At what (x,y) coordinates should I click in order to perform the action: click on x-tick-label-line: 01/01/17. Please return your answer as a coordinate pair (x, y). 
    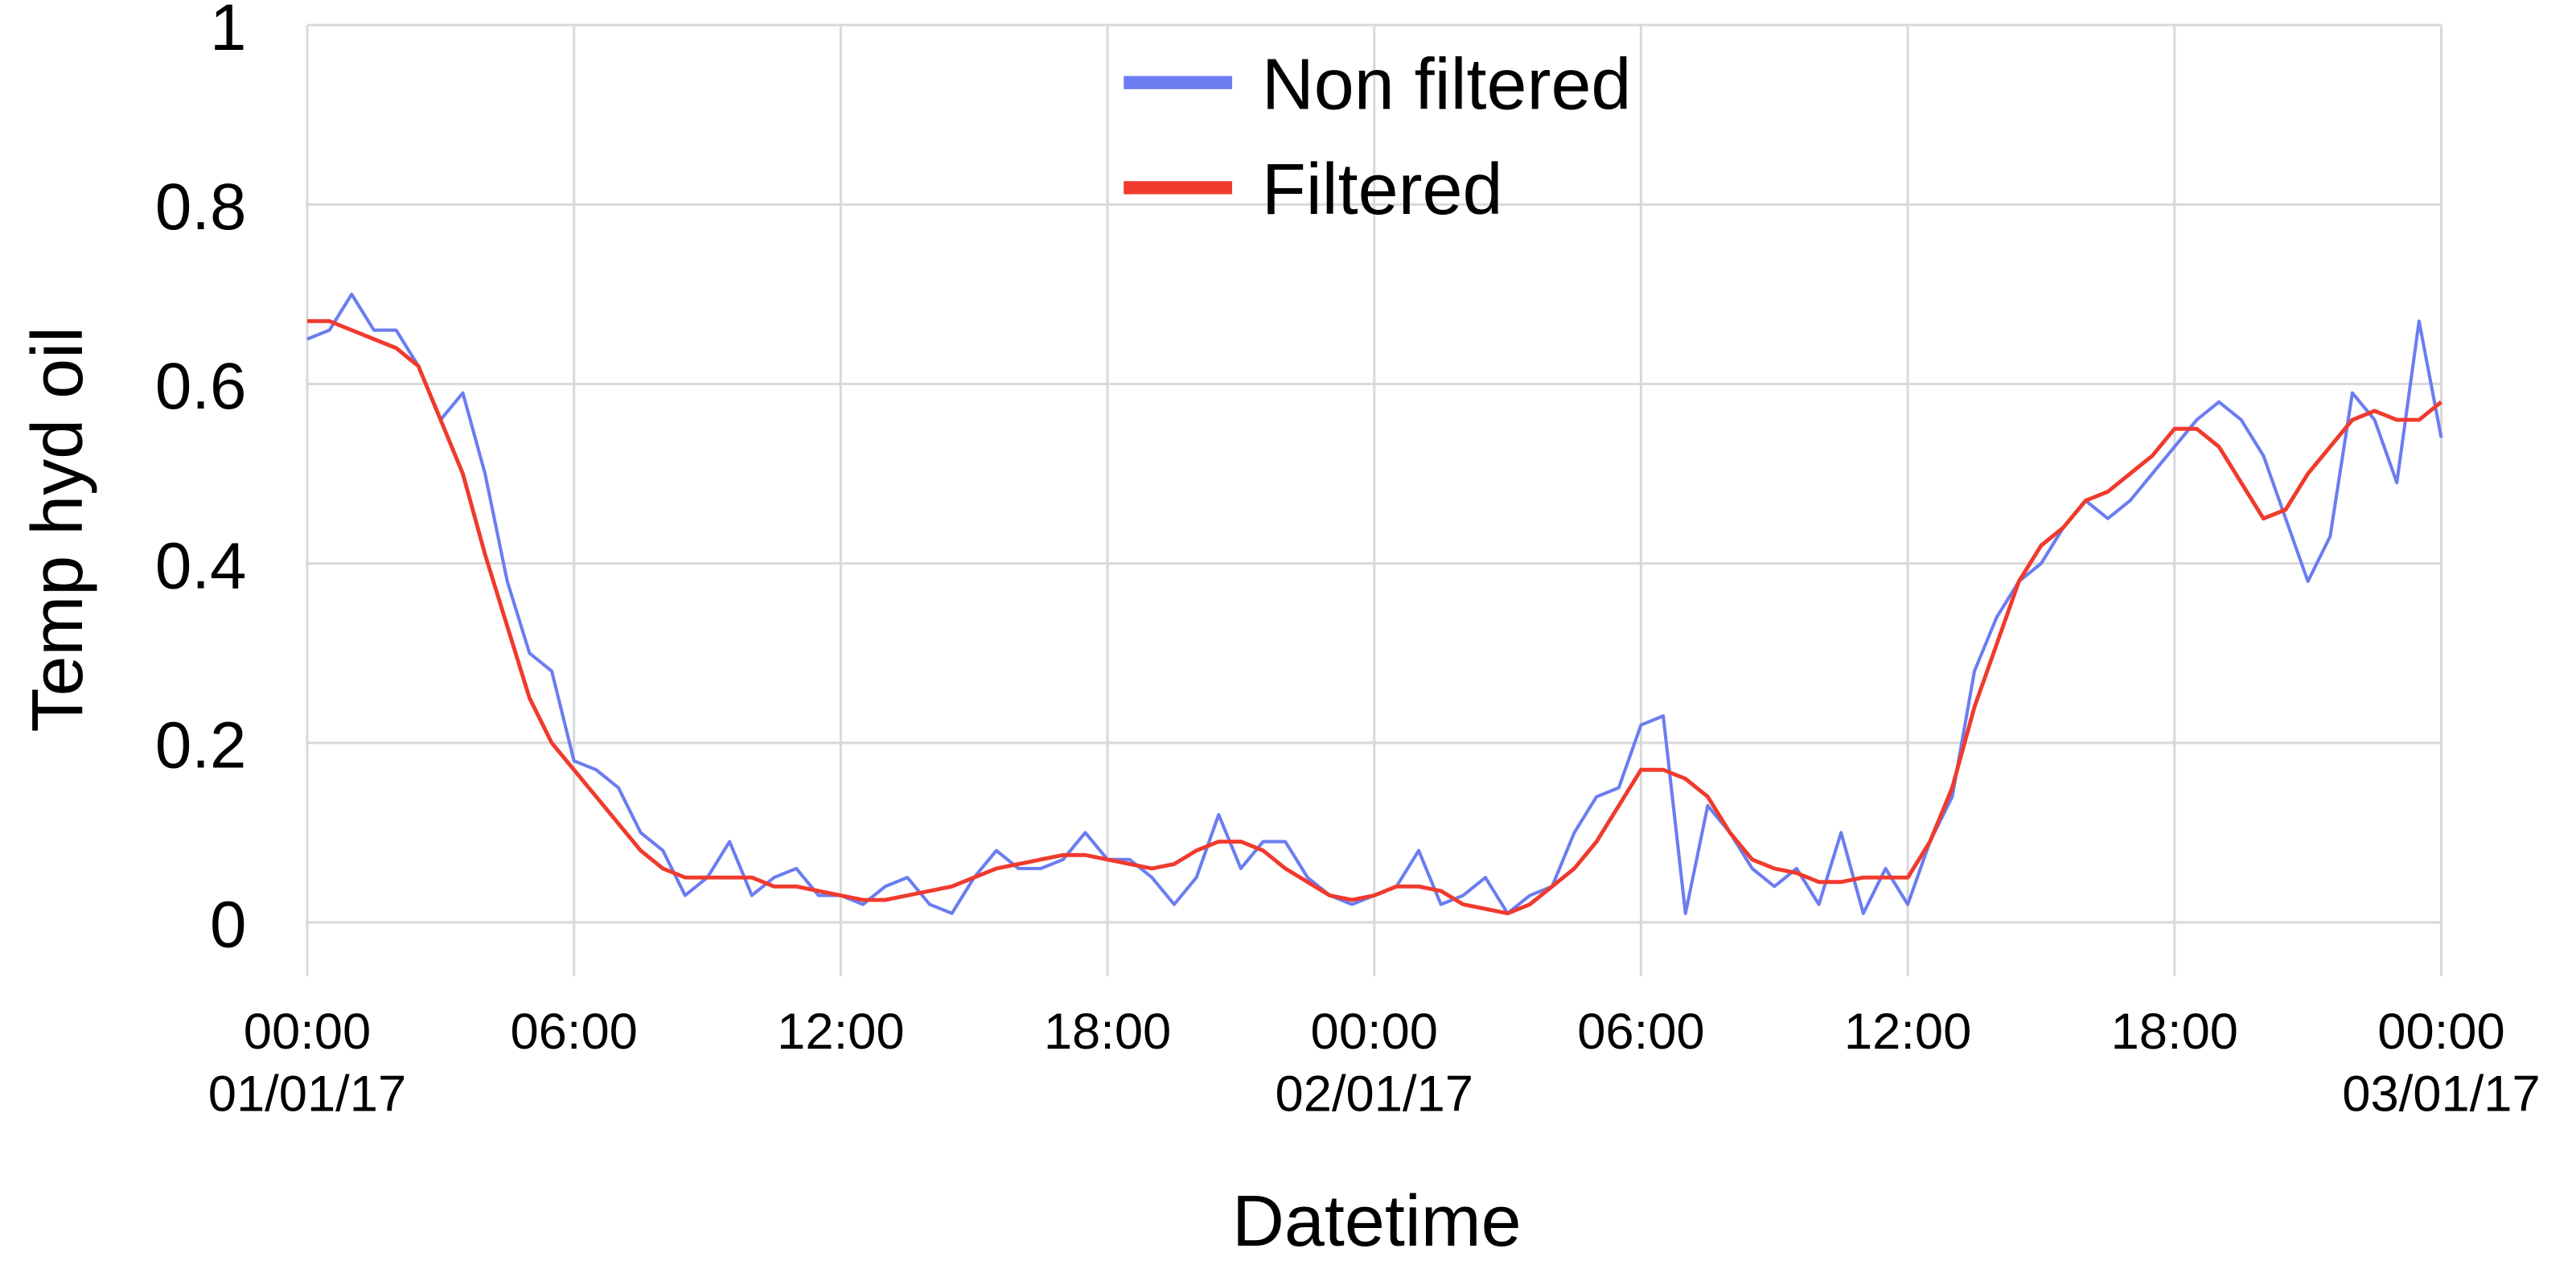
    Looking at the image, I should click on (307, 1094).